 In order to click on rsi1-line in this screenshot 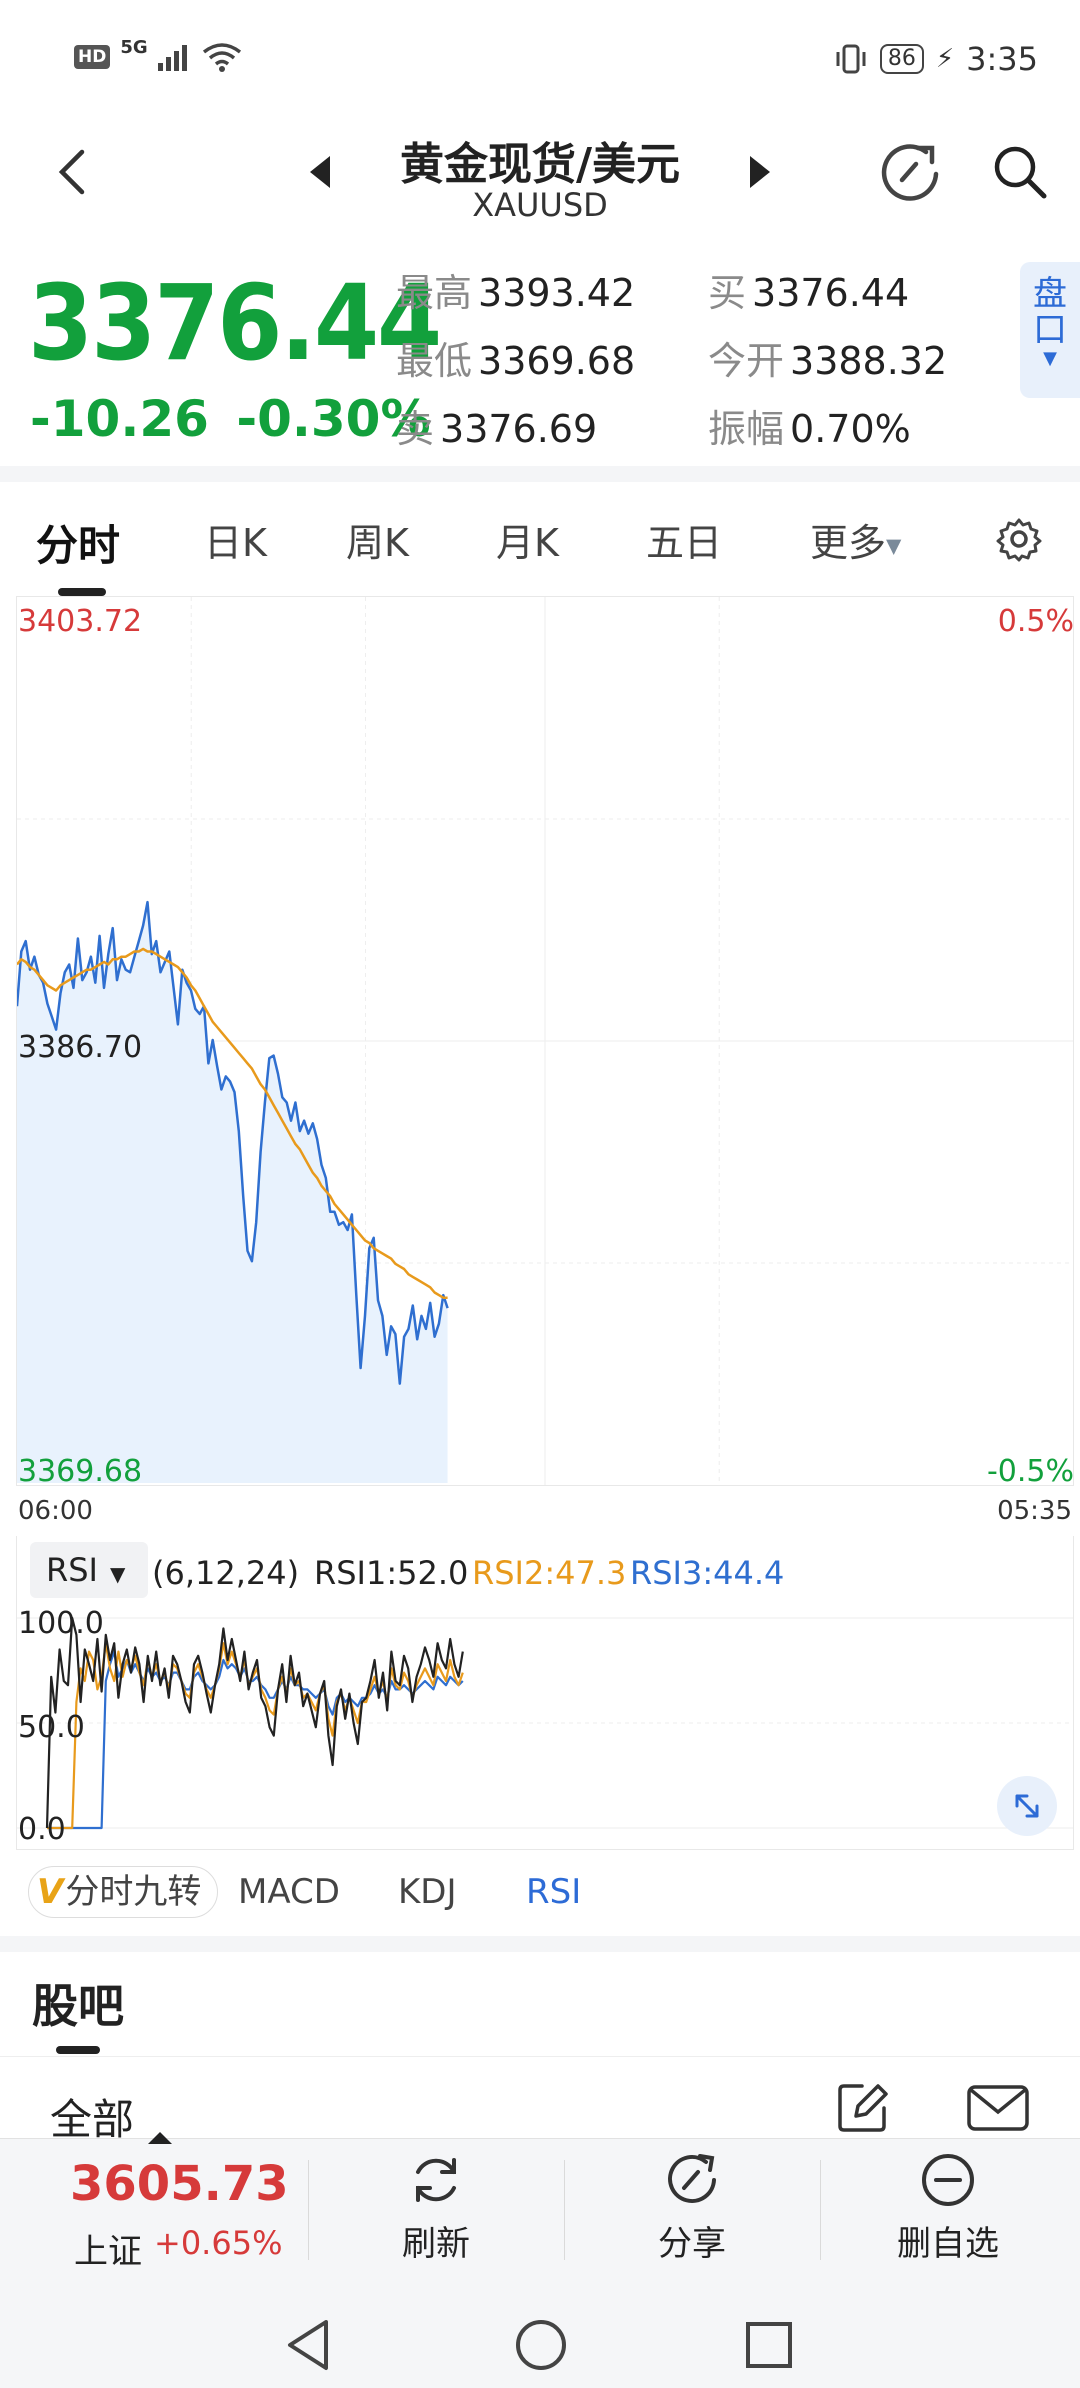, I will do `click(254, 1722)`.